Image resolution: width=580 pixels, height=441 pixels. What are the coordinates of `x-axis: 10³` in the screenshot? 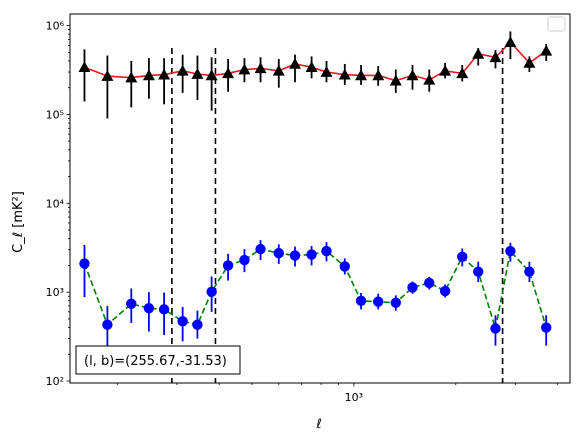 It's located at (337, 393).